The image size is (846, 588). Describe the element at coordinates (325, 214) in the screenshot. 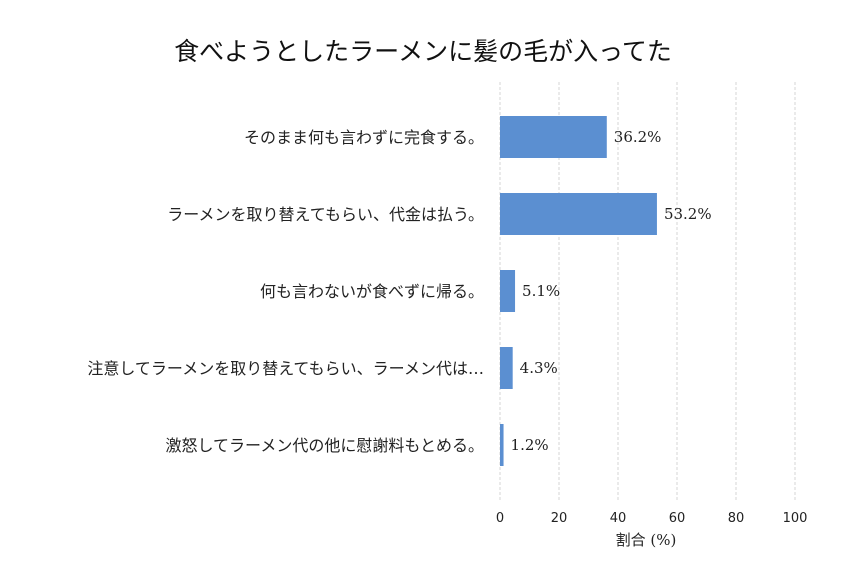

I see `category-label: ラーメンを取り替えてもらい、代金は払う。` at that location.